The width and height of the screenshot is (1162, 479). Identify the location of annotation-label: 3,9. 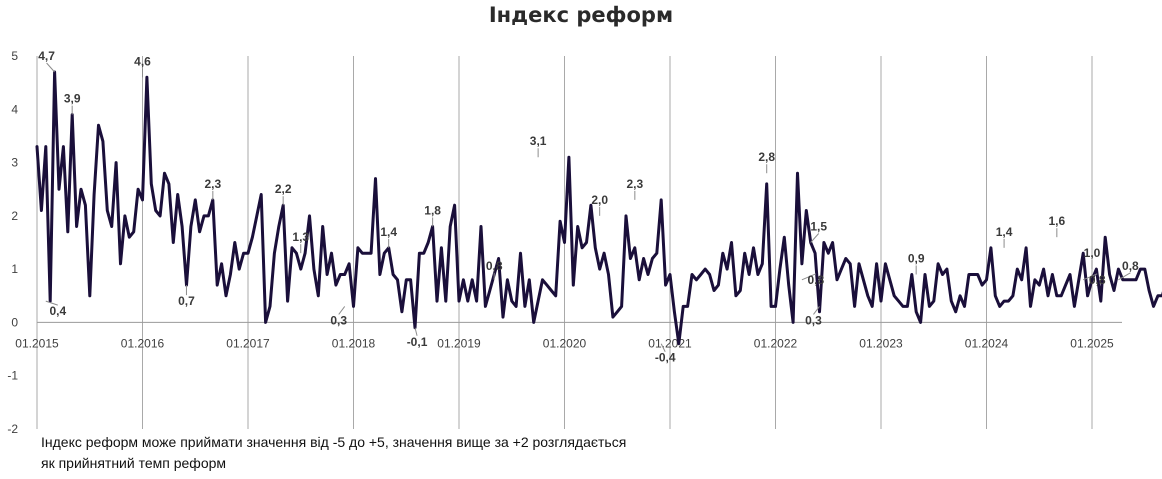
(72, 99).